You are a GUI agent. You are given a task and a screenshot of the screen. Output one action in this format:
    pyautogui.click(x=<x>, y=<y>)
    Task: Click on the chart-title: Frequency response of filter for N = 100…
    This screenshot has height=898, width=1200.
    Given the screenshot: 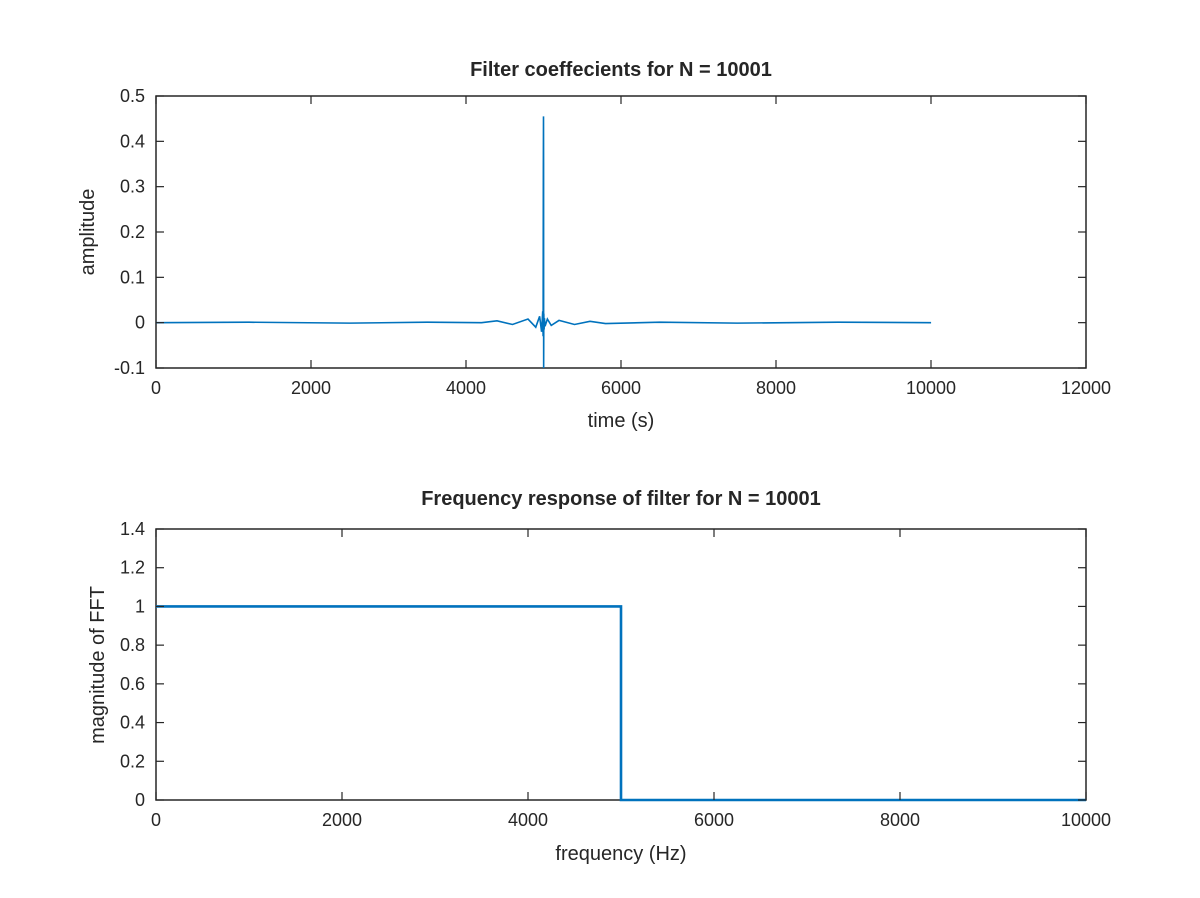 What is the action you would take?
    pyautogui.click(x=621, y=499)
    